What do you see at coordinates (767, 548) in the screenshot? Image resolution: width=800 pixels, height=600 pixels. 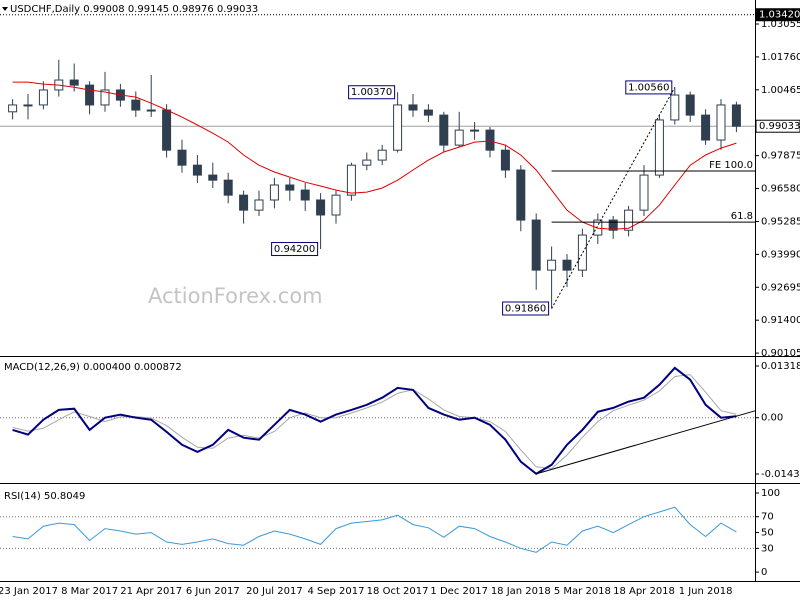 I see `y-tick-label: 30` at bounding box center [767, 548].